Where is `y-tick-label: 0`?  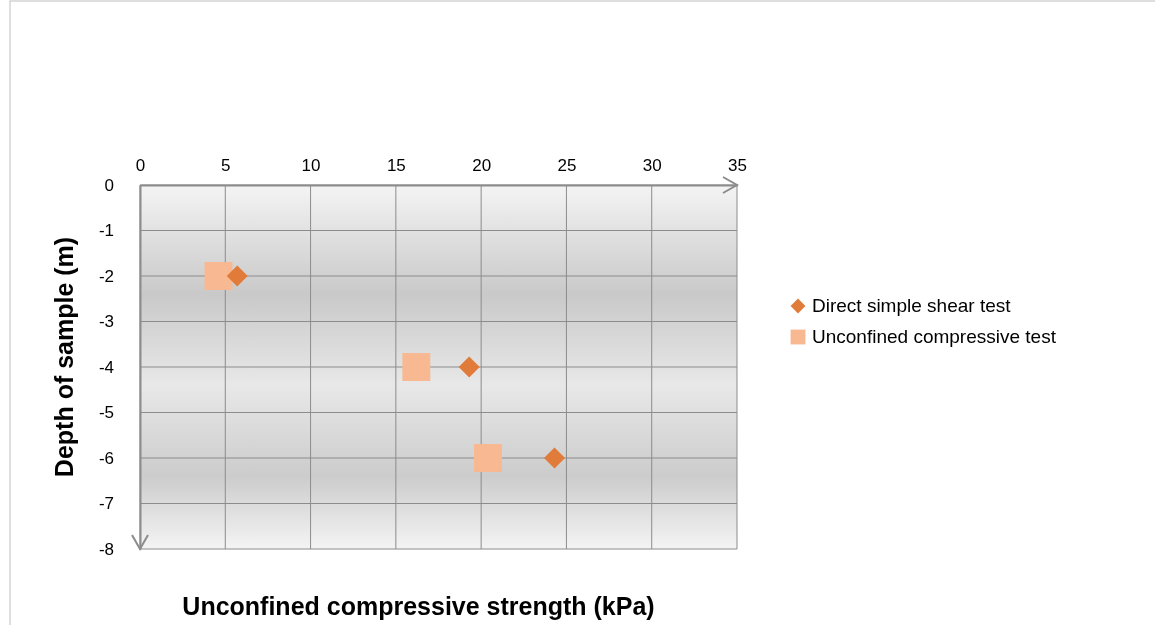
y-tick-label: 0 is located at coordinates (109, 185).